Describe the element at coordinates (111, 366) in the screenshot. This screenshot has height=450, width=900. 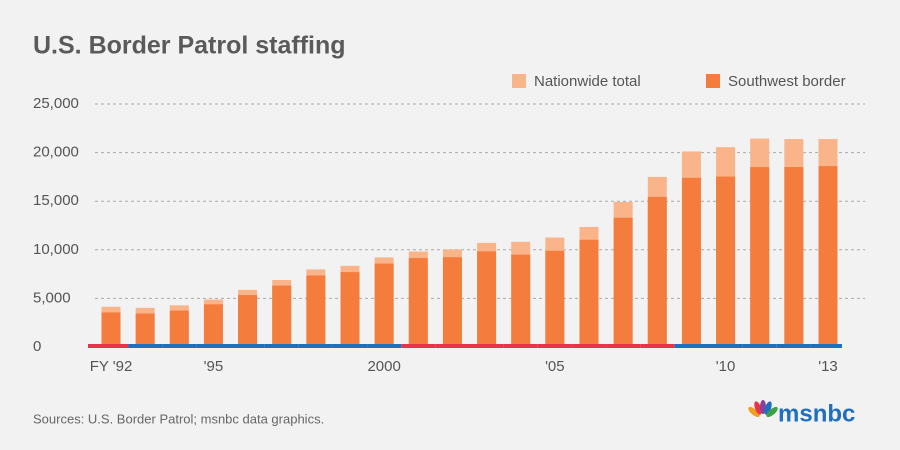
I see `x-tick-label: FY '92` at that location.